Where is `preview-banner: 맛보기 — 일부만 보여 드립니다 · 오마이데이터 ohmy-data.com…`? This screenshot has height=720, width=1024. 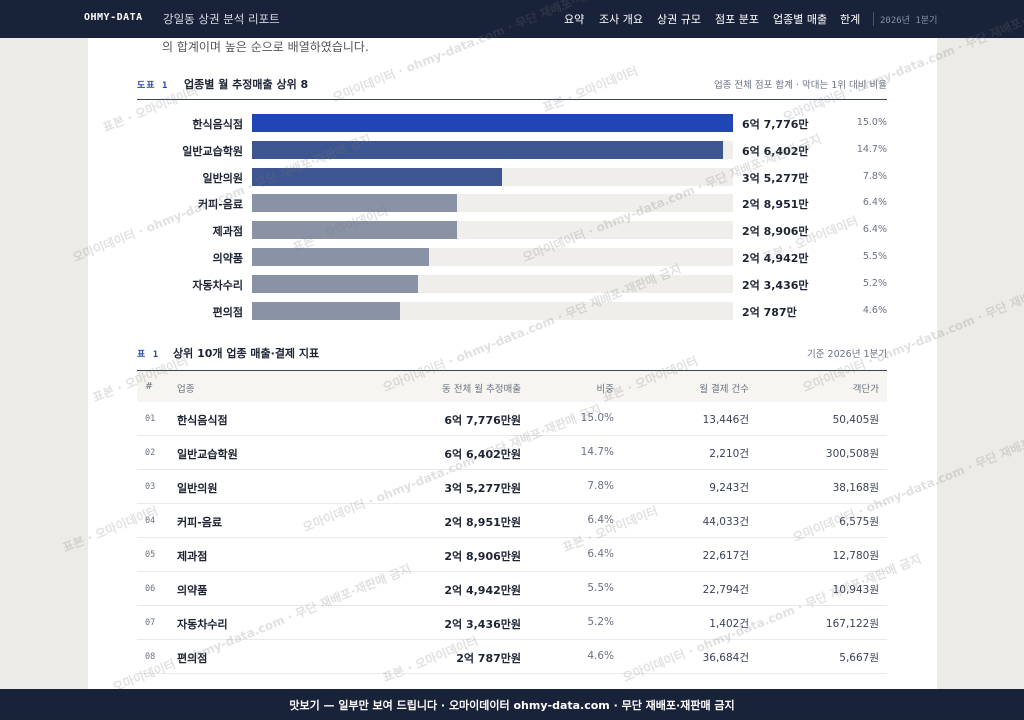
preview-banner: 맛보기 — 일부만 보여 드립니다 · 오마이데이터 ohmy-data.com… is located at coordinates (512, 704).